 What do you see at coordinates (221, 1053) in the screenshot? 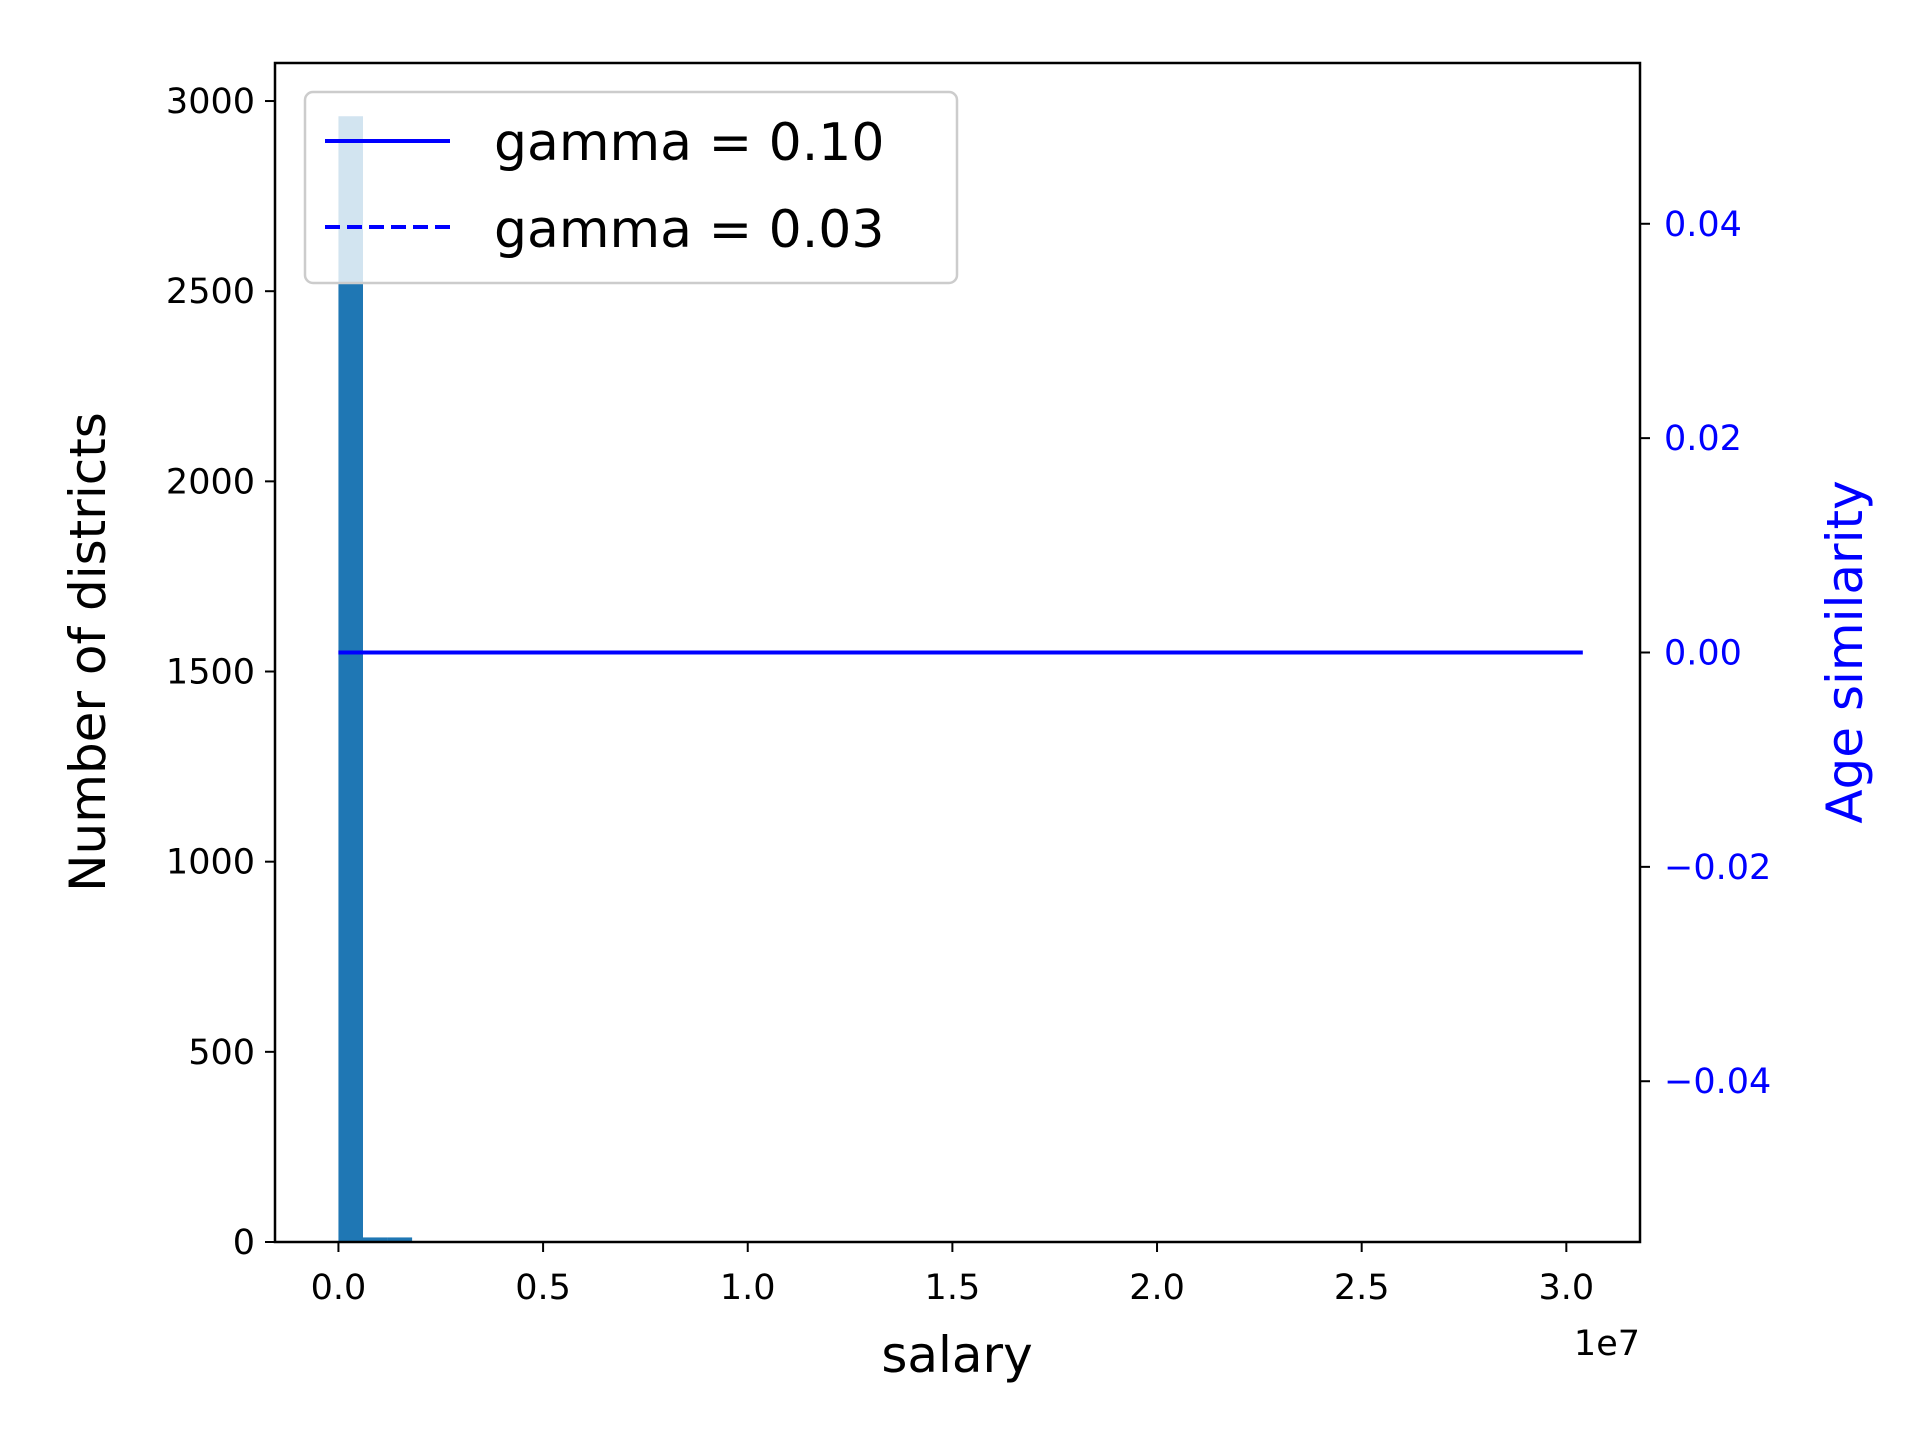
I see `y-tick-label: 500` at bounding box center [221, 1053].